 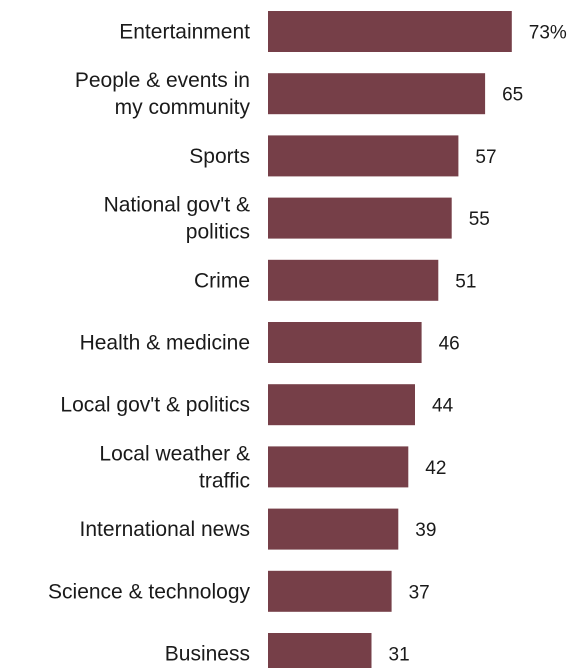 I want to click on category-label: Health & medicine, so click(x=165, y=343).